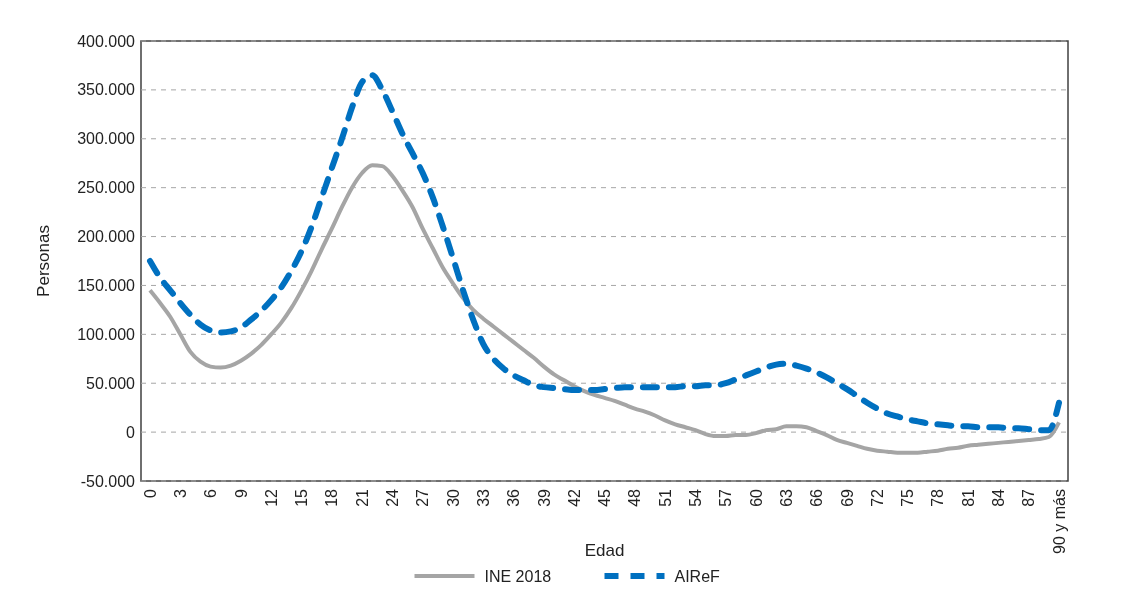 The image size is (1126, 599). What do you see at coordinates (786, 497) in the screenshot?
I see `x-tick-label: 63` at bounding box center [786, 497].